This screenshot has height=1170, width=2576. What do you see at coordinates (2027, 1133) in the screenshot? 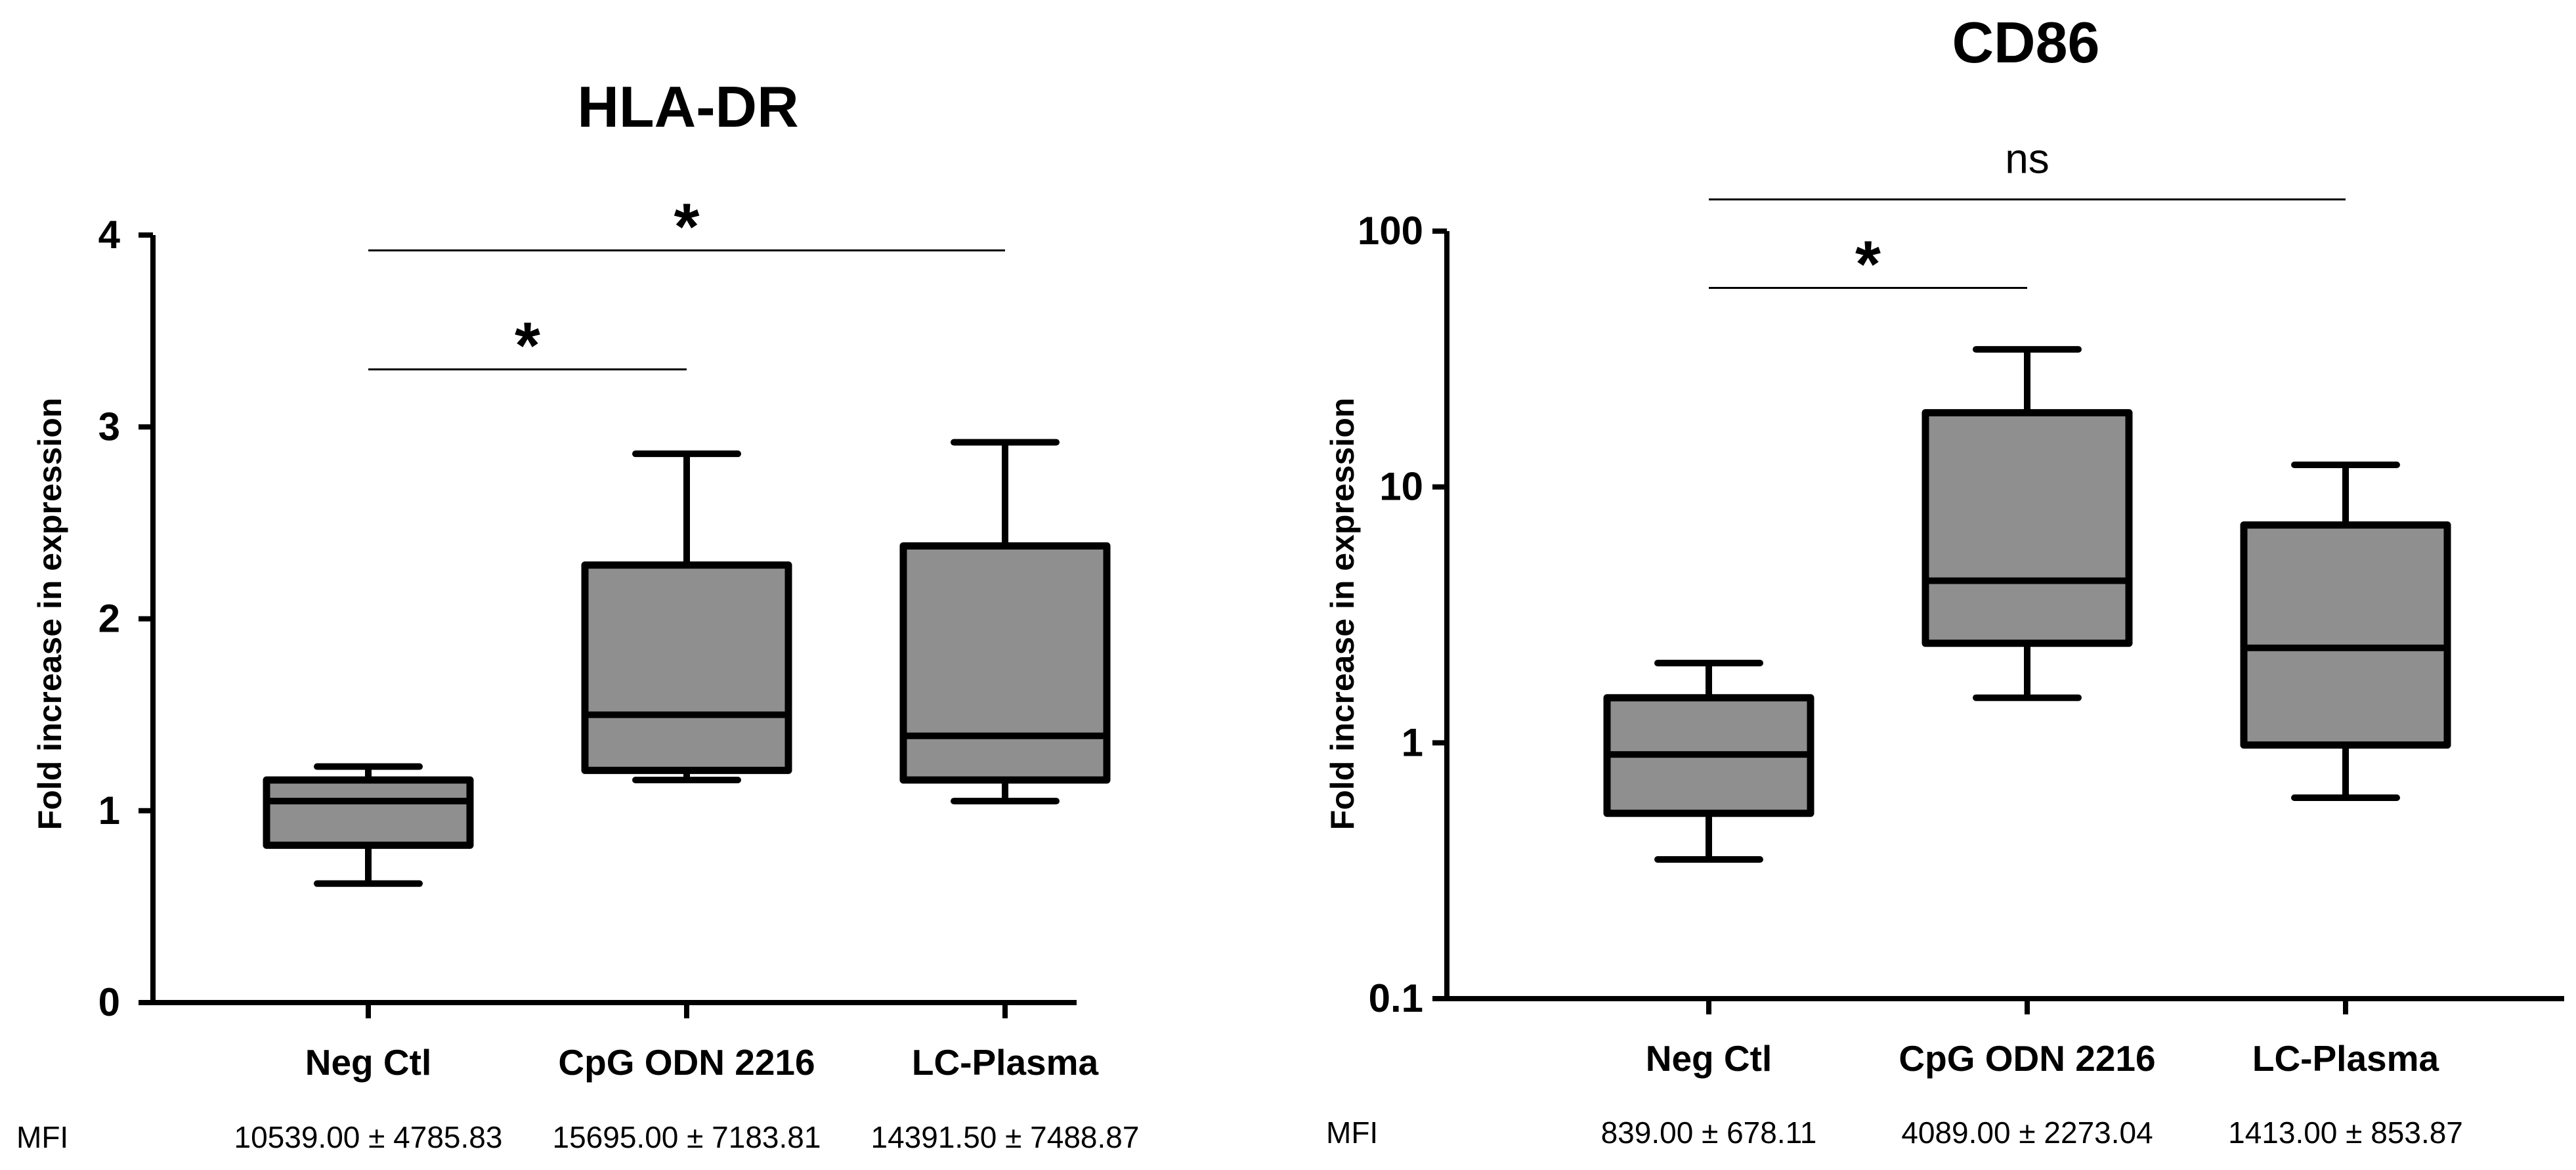
I see `mfi-value: 4089.00 ± 2273.04` at bounding box center [2027, 1133].